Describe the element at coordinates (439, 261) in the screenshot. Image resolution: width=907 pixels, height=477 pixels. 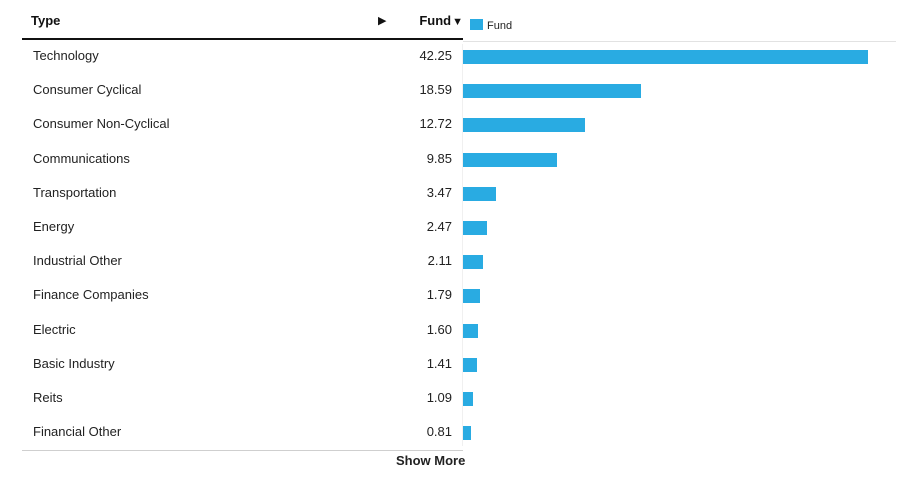
I see `row-fund-value: 2.11` at that location.